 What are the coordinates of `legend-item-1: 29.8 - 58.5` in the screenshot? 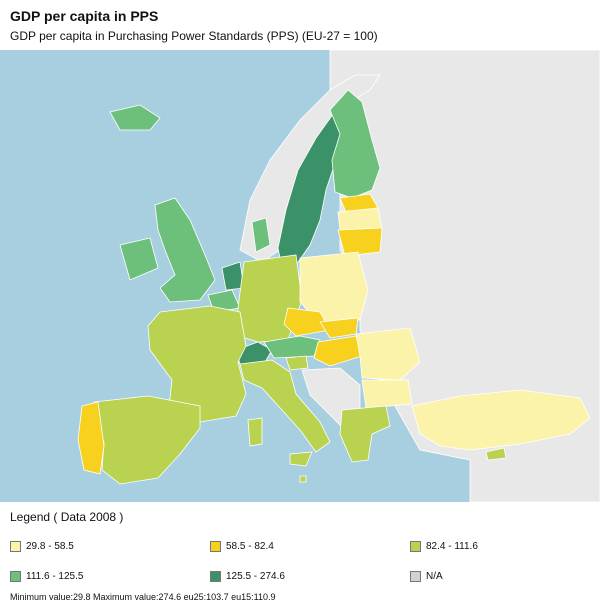 It's located at (42, 546).